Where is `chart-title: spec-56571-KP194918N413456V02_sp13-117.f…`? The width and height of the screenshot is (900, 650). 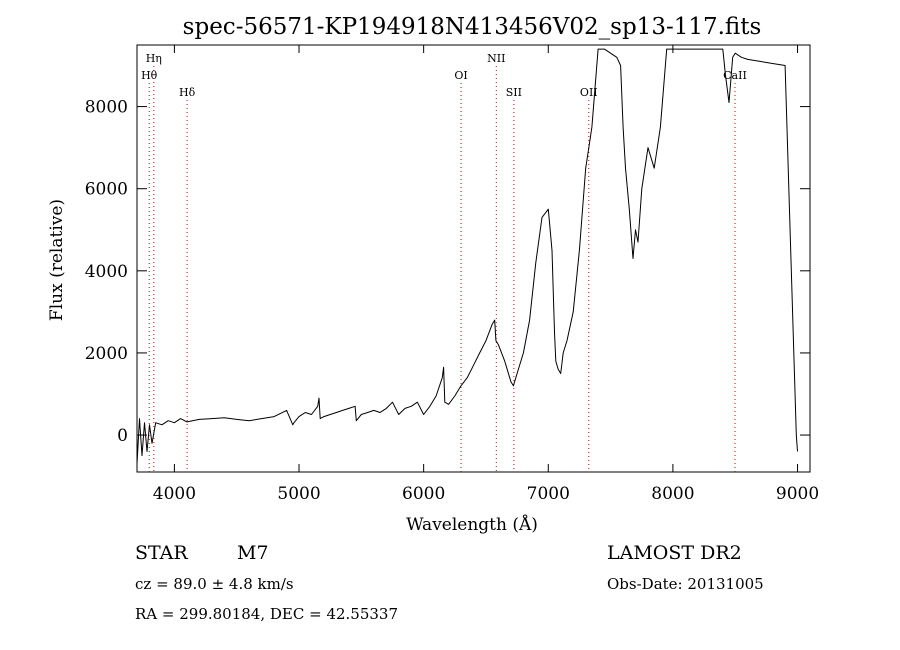
chart-title: spec-56571-KP194918N413456V02_sp13-117.f… is located at coordinates (472, 27).